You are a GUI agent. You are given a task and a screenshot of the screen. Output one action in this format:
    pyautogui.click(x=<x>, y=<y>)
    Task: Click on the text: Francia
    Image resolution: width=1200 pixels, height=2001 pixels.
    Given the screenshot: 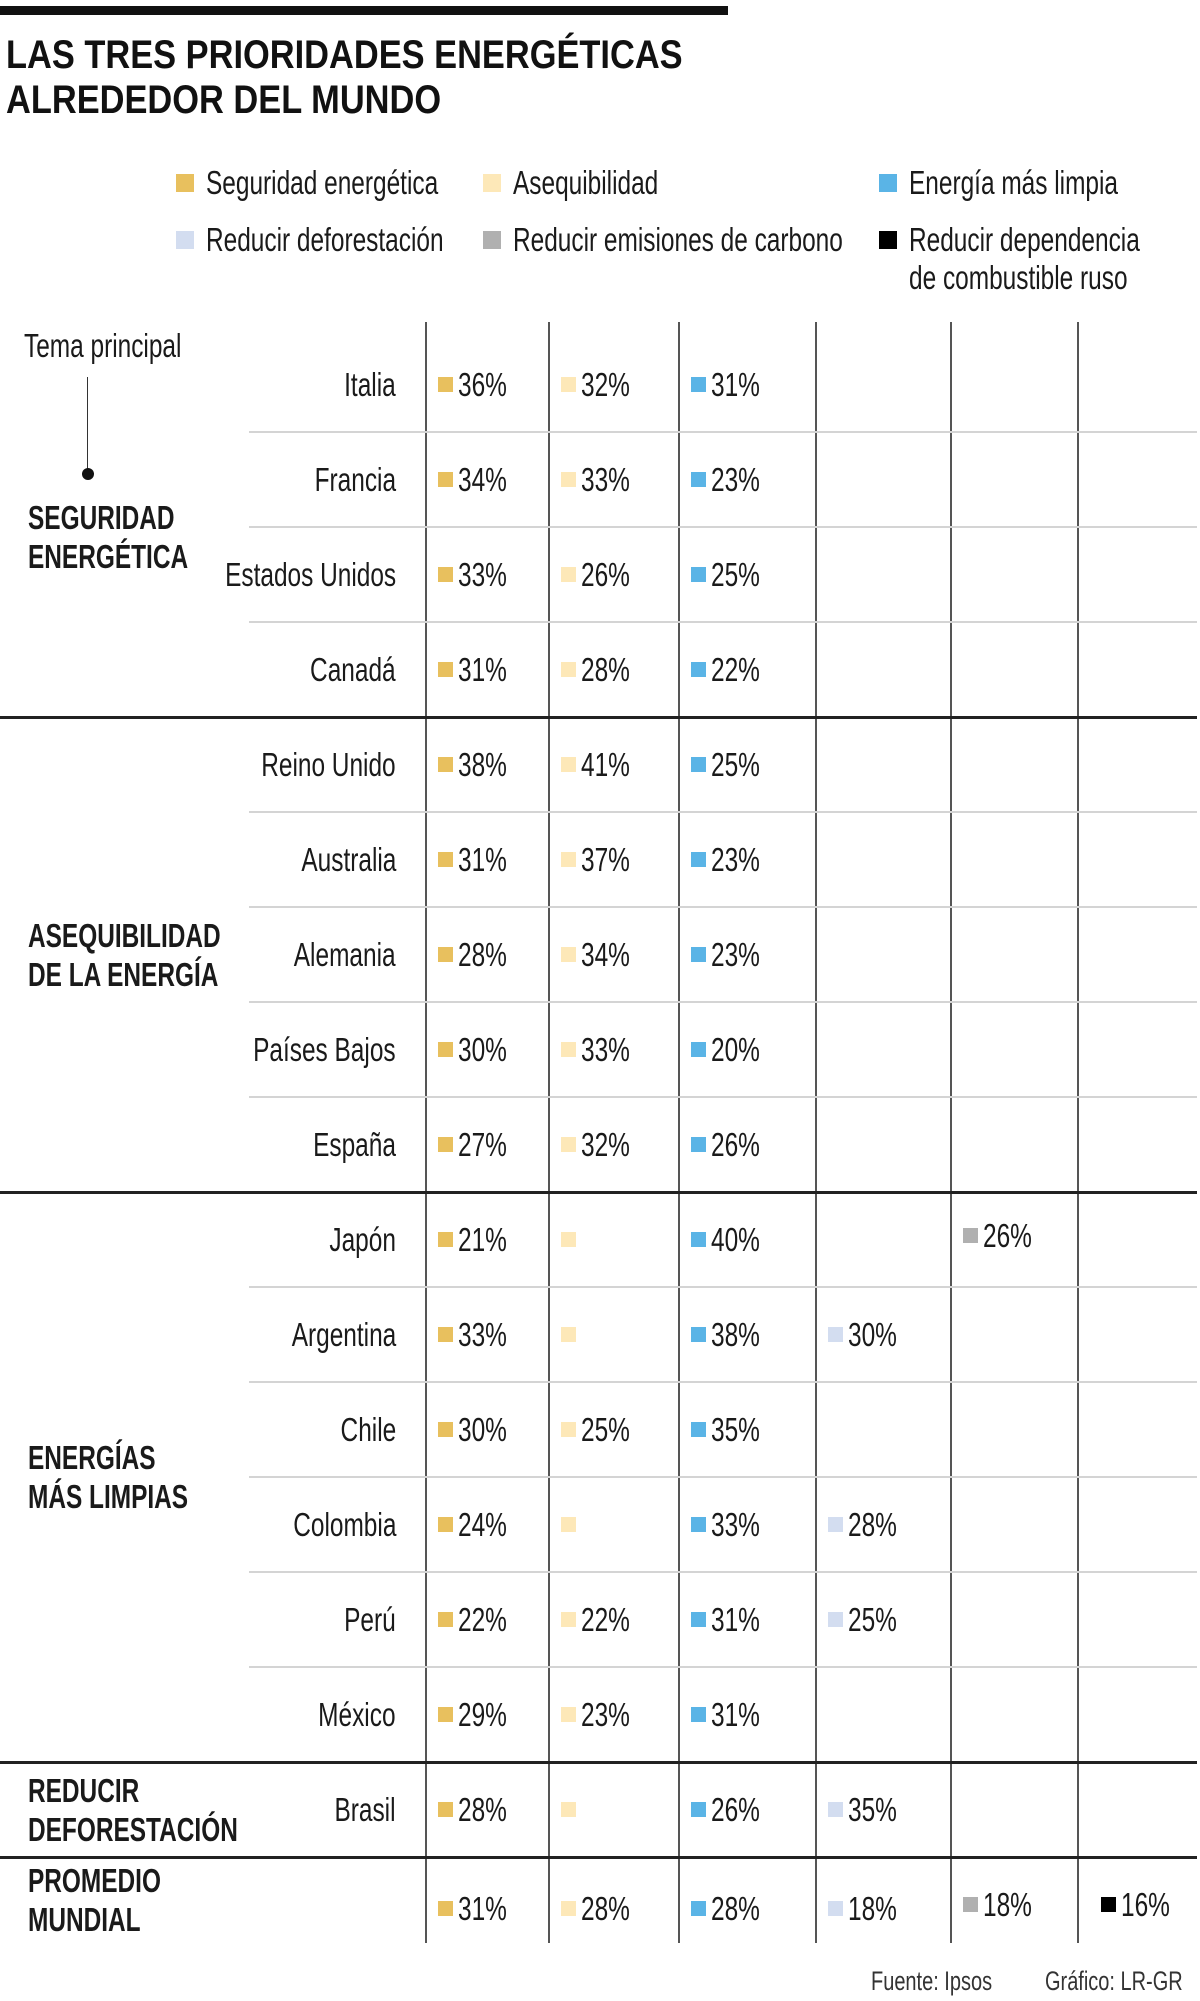 What is the action you would take?
    pyautogui.click(x=355, y=479)
    